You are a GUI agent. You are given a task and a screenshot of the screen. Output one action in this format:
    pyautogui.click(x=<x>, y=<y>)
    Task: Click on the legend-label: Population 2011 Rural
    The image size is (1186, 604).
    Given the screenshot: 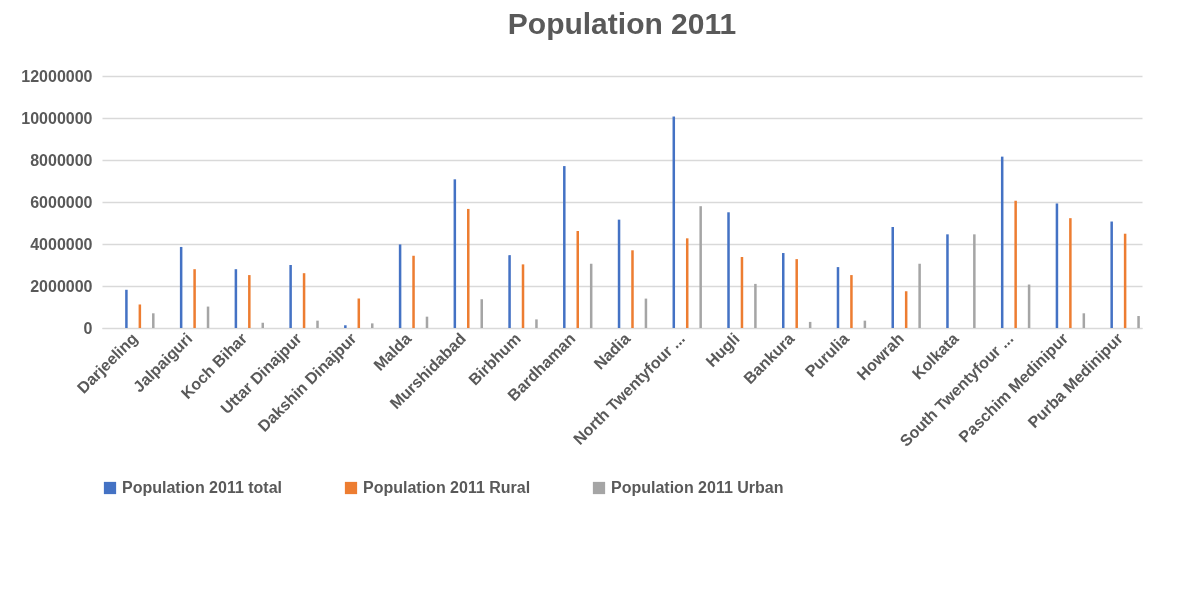 What is the action you would take?
    pyautogui.click(x=447, y=487)
    